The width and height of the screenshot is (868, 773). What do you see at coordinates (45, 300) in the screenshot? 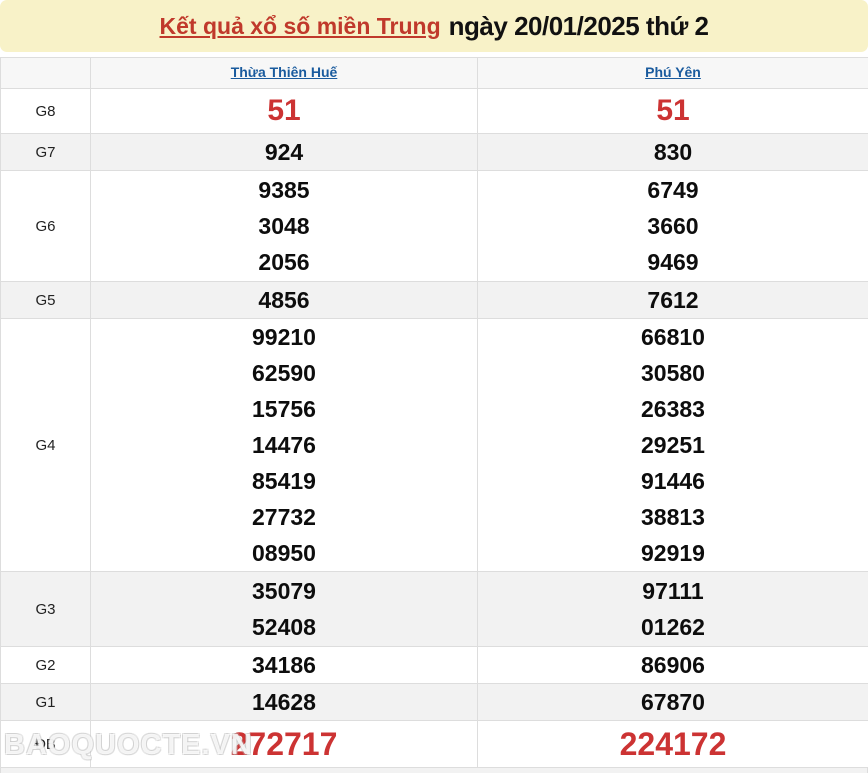
I see `prize-label: G5` at bounding box center [45, 300].